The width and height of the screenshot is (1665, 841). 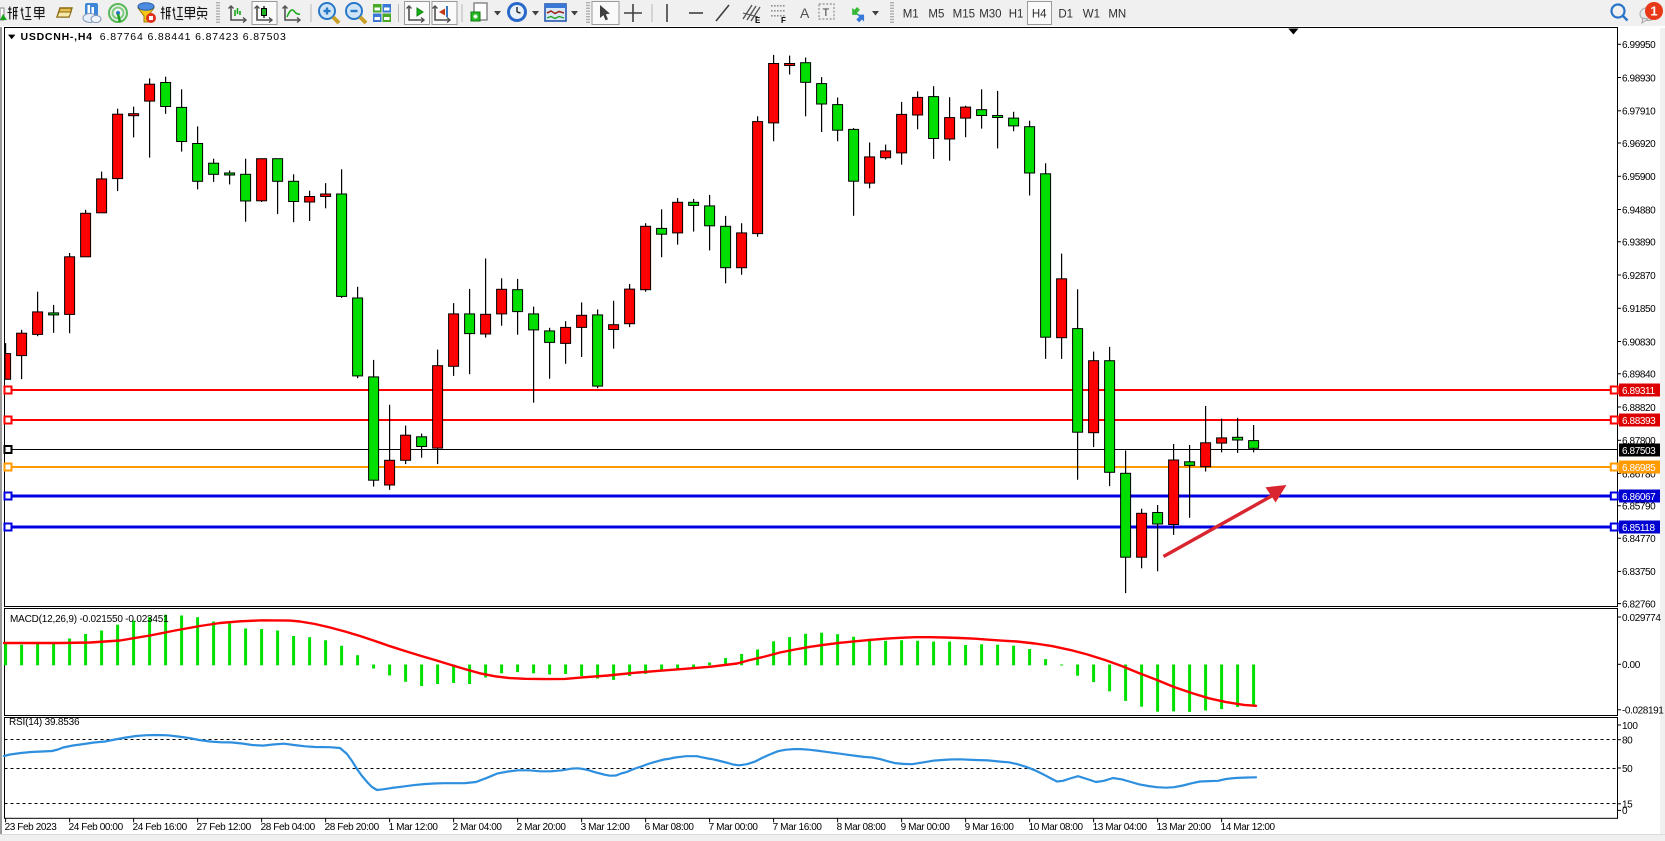 What do you see at coordinates (1639, 309) in the screenshot?
I see `svg-text: 6.91850` at bounding box center [1639, 309].